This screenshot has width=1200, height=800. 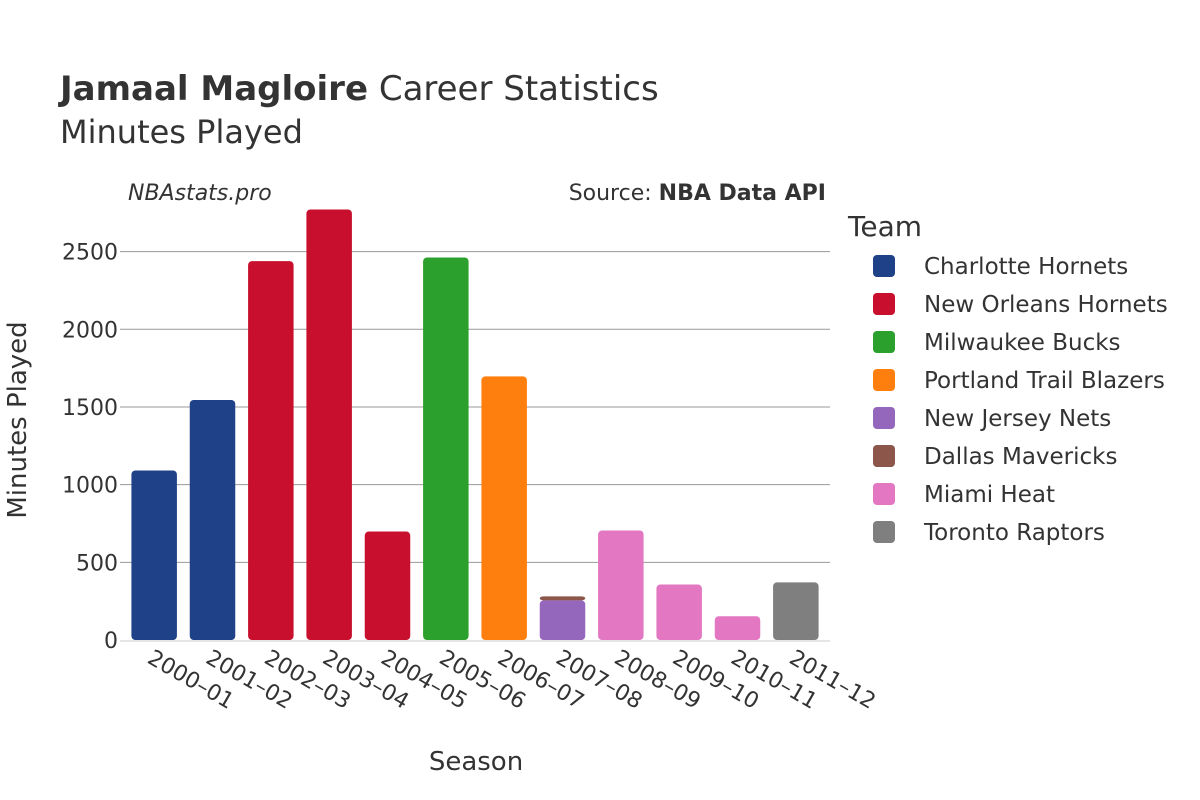 I want to click on legend-label: Milwaukee Bucks, so click(x=1022, y=343).